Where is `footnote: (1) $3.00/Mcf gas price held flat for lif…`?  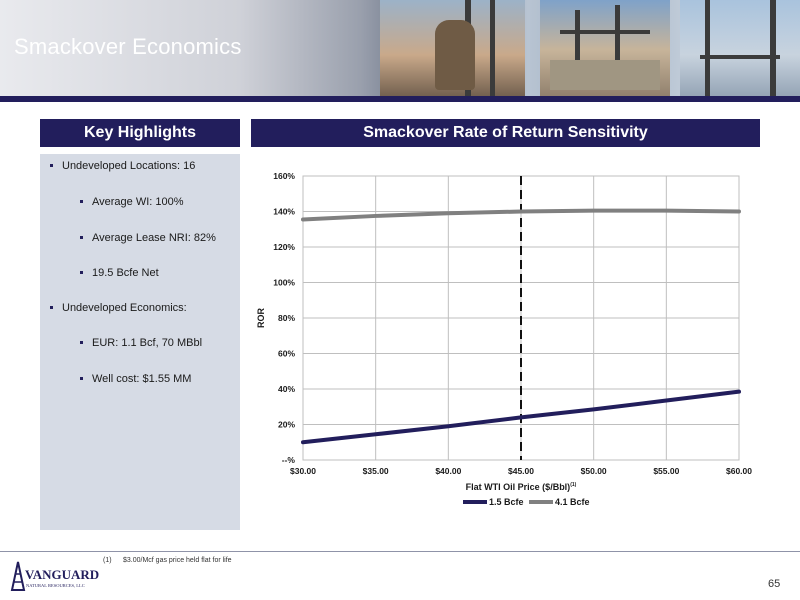
footnote: (1) $3.00/Mcf gas price held flat for lif… is located at coordinates (167, 560).